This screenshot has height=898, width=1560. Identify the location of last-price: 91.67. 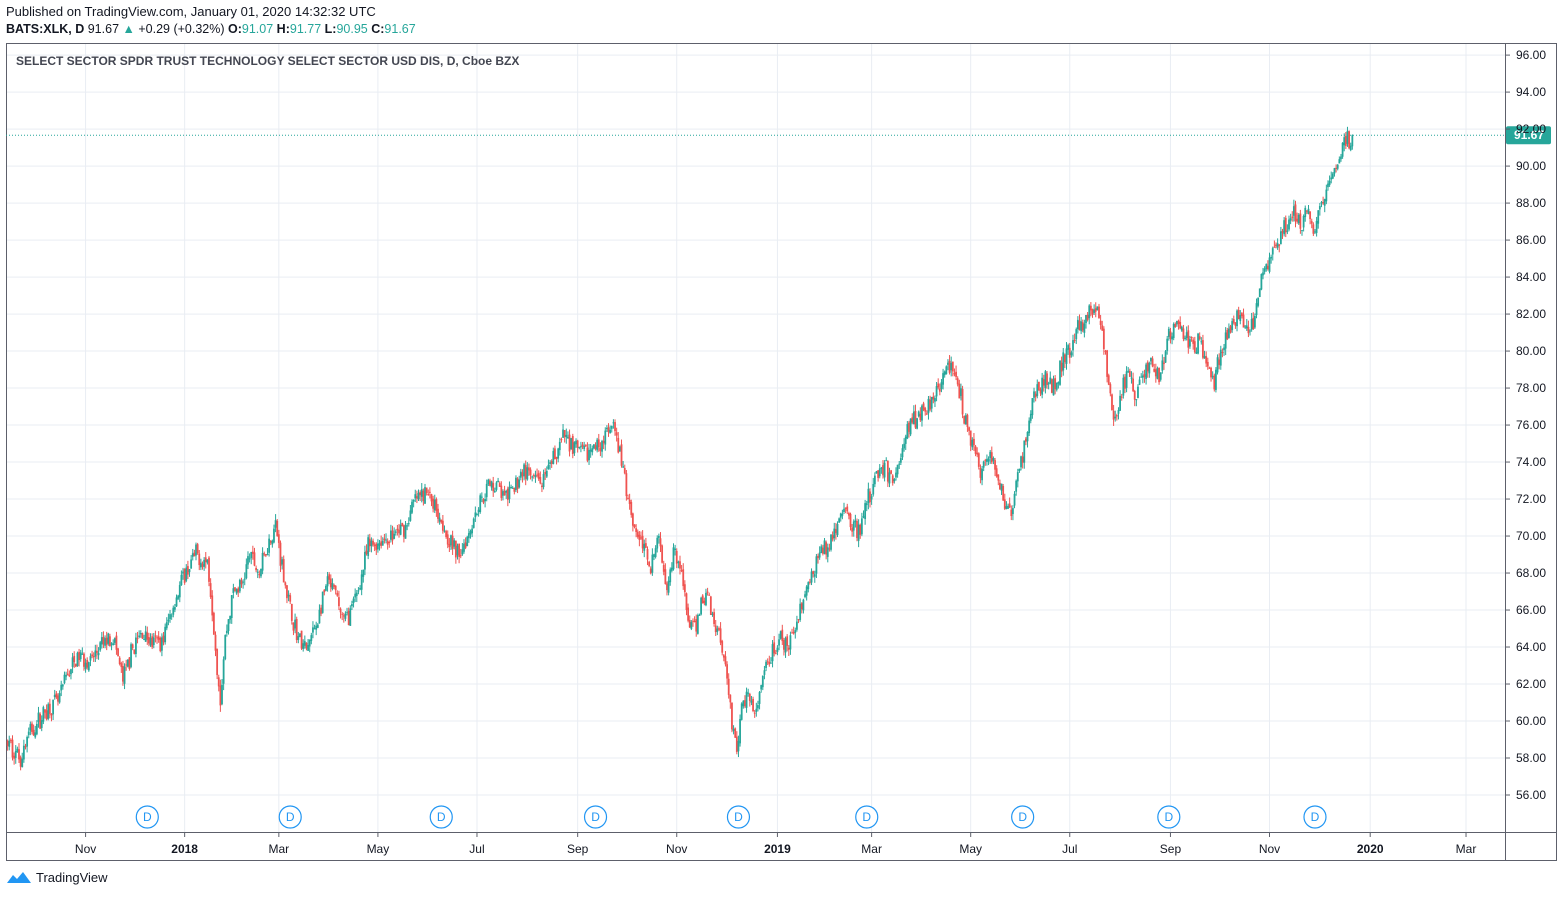
(103, 29).